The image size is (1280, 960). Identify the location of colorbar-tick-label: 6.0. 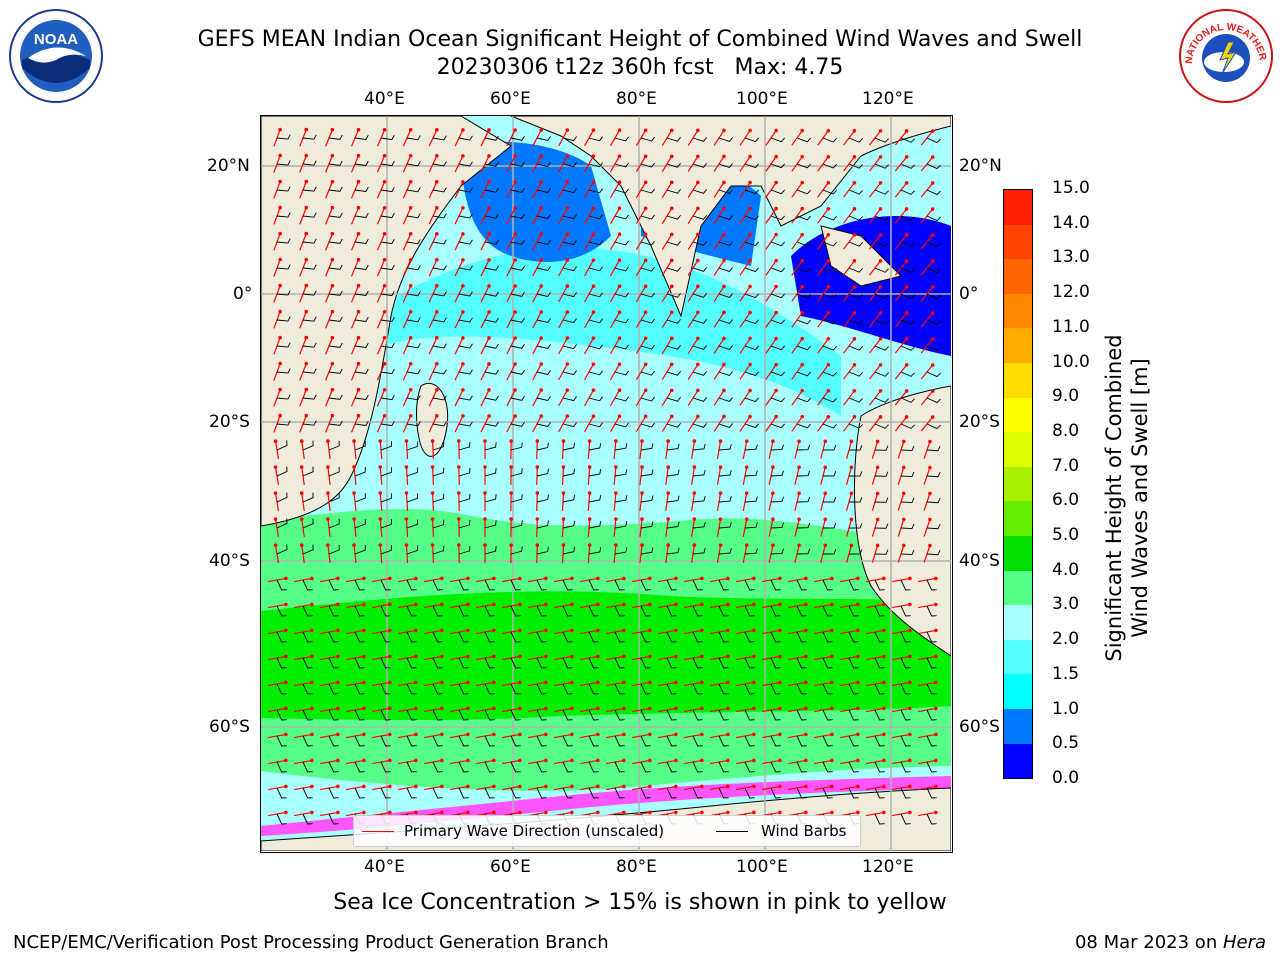
(1066, 500).